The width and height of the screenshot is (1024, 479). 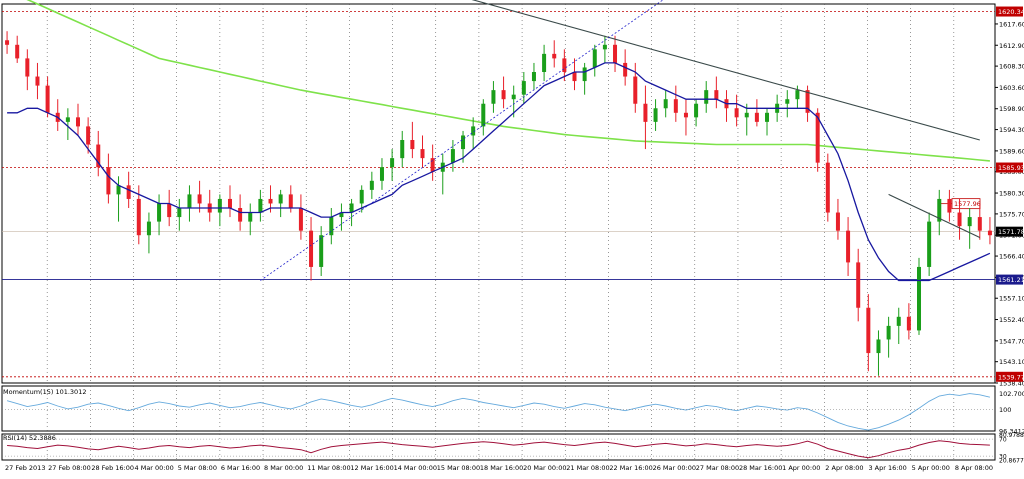 I want to click on indicator2-label: RSI(14) 52.3886, so click(x=29, y=438).